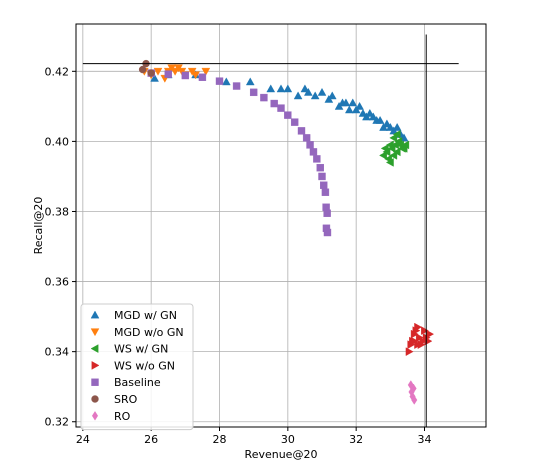 Image resolution: width=547 pixels, height=469 pixels. What do you see at coordinates (151, 439) in the screenshot?
I see `x-tick-label: 26` at bounding box center [151, 439].